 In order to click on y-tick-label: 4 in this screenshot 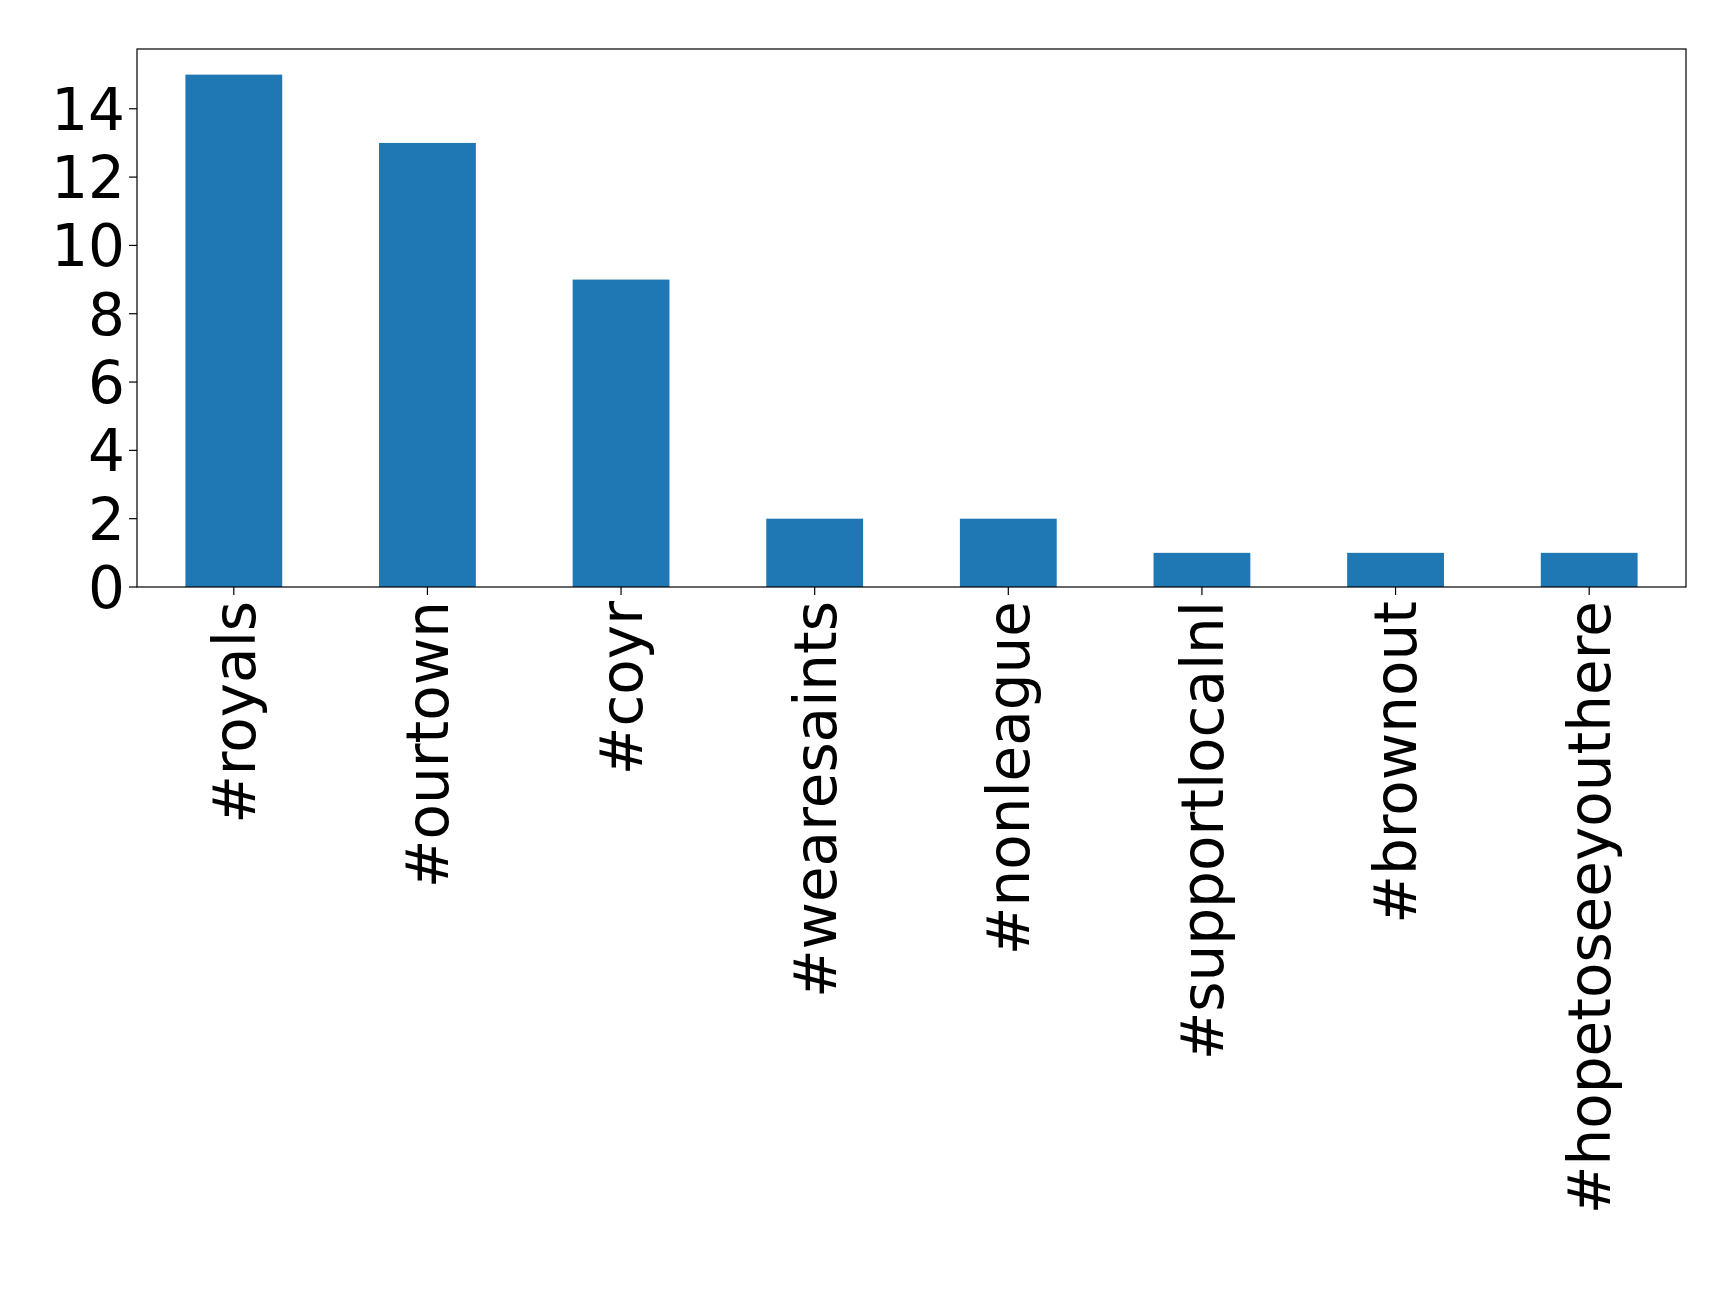, I will do `click(106, 451)`.